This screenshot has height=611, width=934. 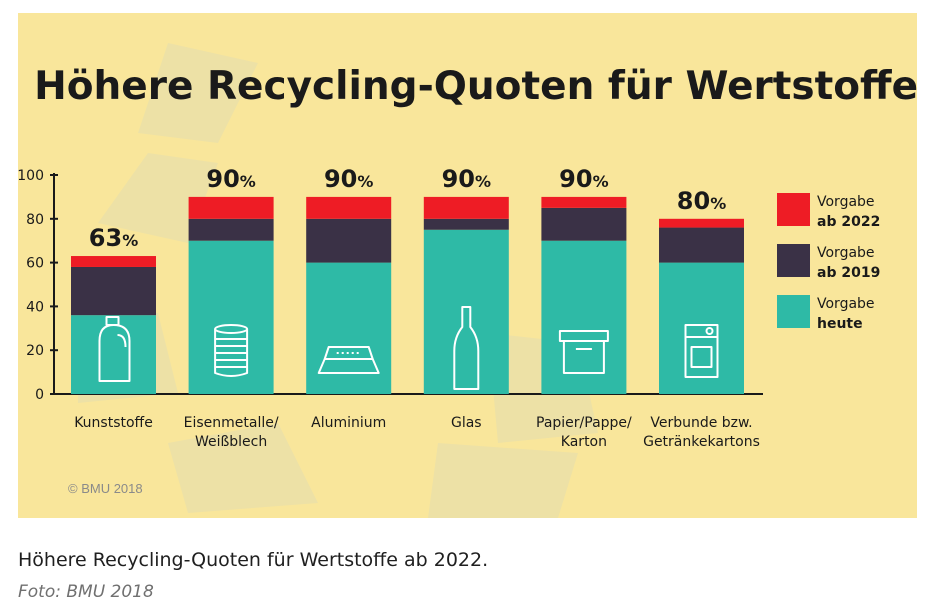 I want to click on legend: Vorgabe ab 2022 Vorgabe ab 2019 Vorgabe heute, so click(x=828, y=262).